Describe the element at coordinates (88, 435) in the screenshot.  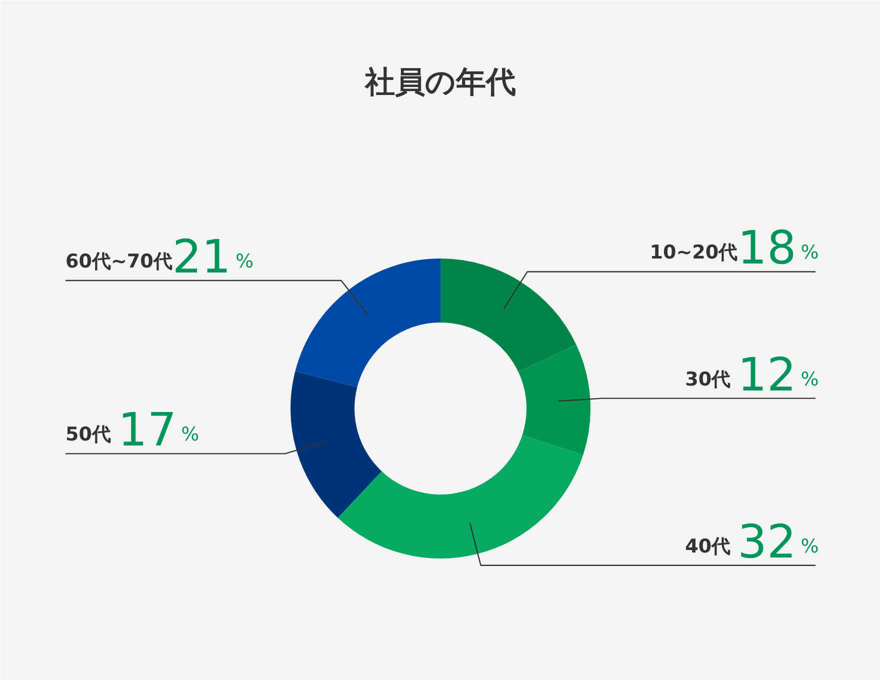
I see `slice-label: 50代` at that location.